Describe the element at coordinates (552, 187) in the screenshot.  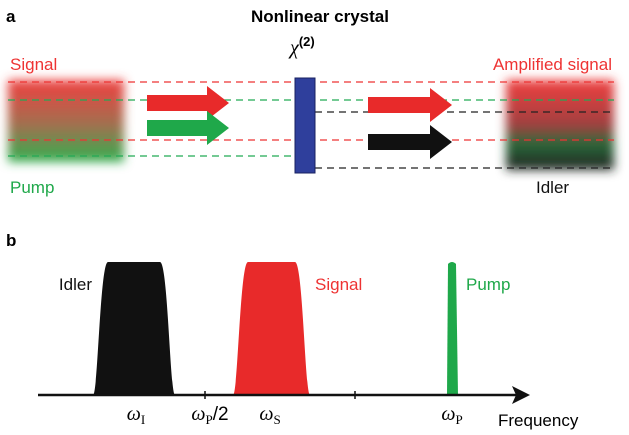
I see `idler-label: Idler` at that location.